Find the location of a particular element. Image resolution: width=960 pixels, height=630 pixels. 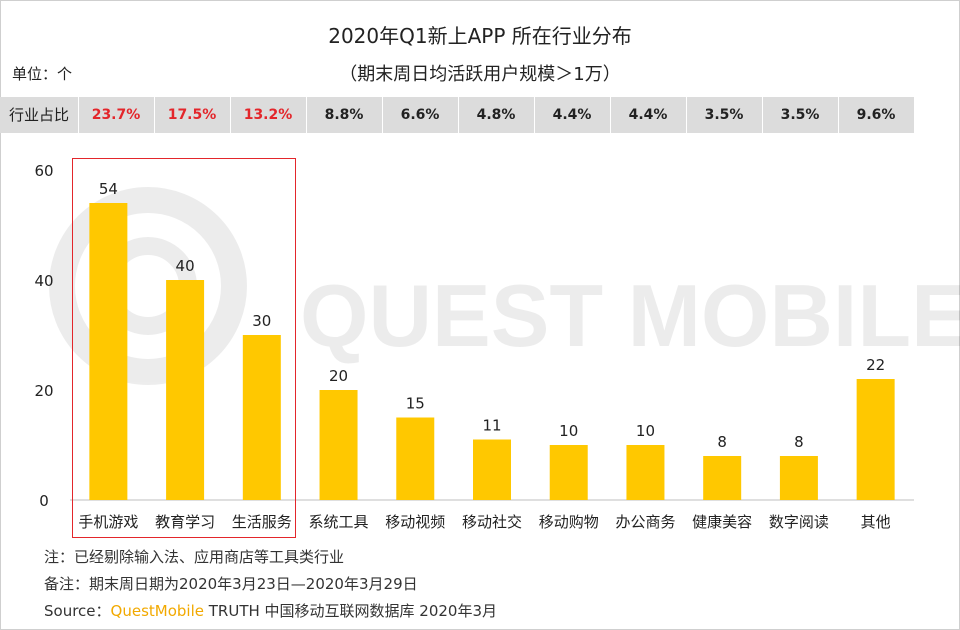

data-label: 22 is located at coordinates (875, 365).